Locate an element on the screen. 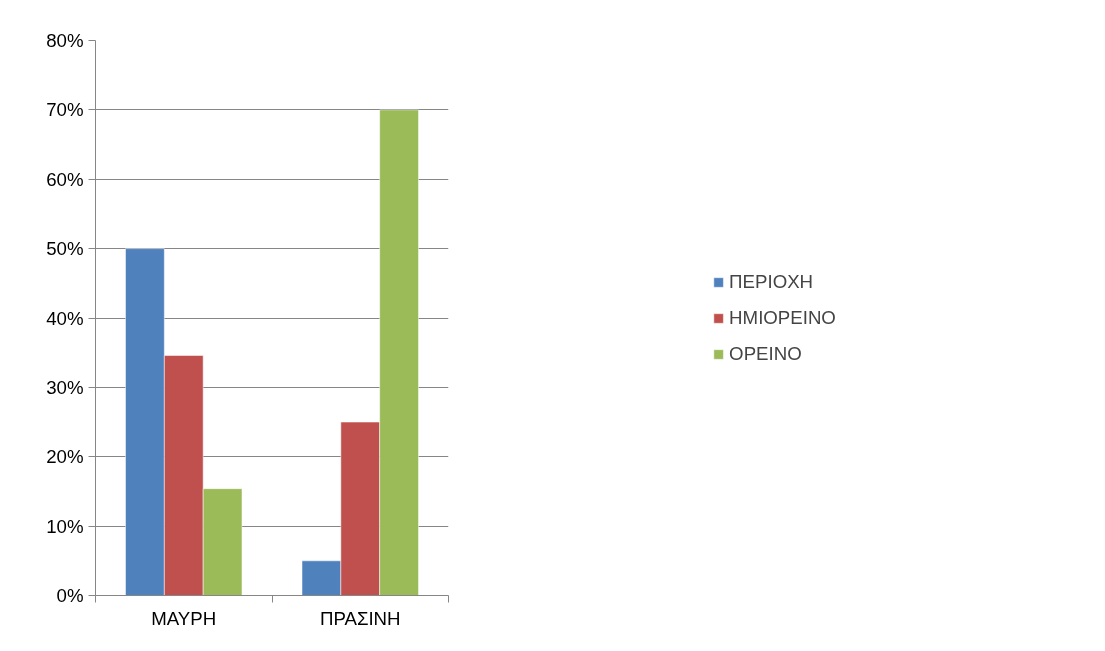 This screenshot has width=1105, height=651. x-tick-label: ΜΑΥΡΗ is located at coordinates (184, 618).